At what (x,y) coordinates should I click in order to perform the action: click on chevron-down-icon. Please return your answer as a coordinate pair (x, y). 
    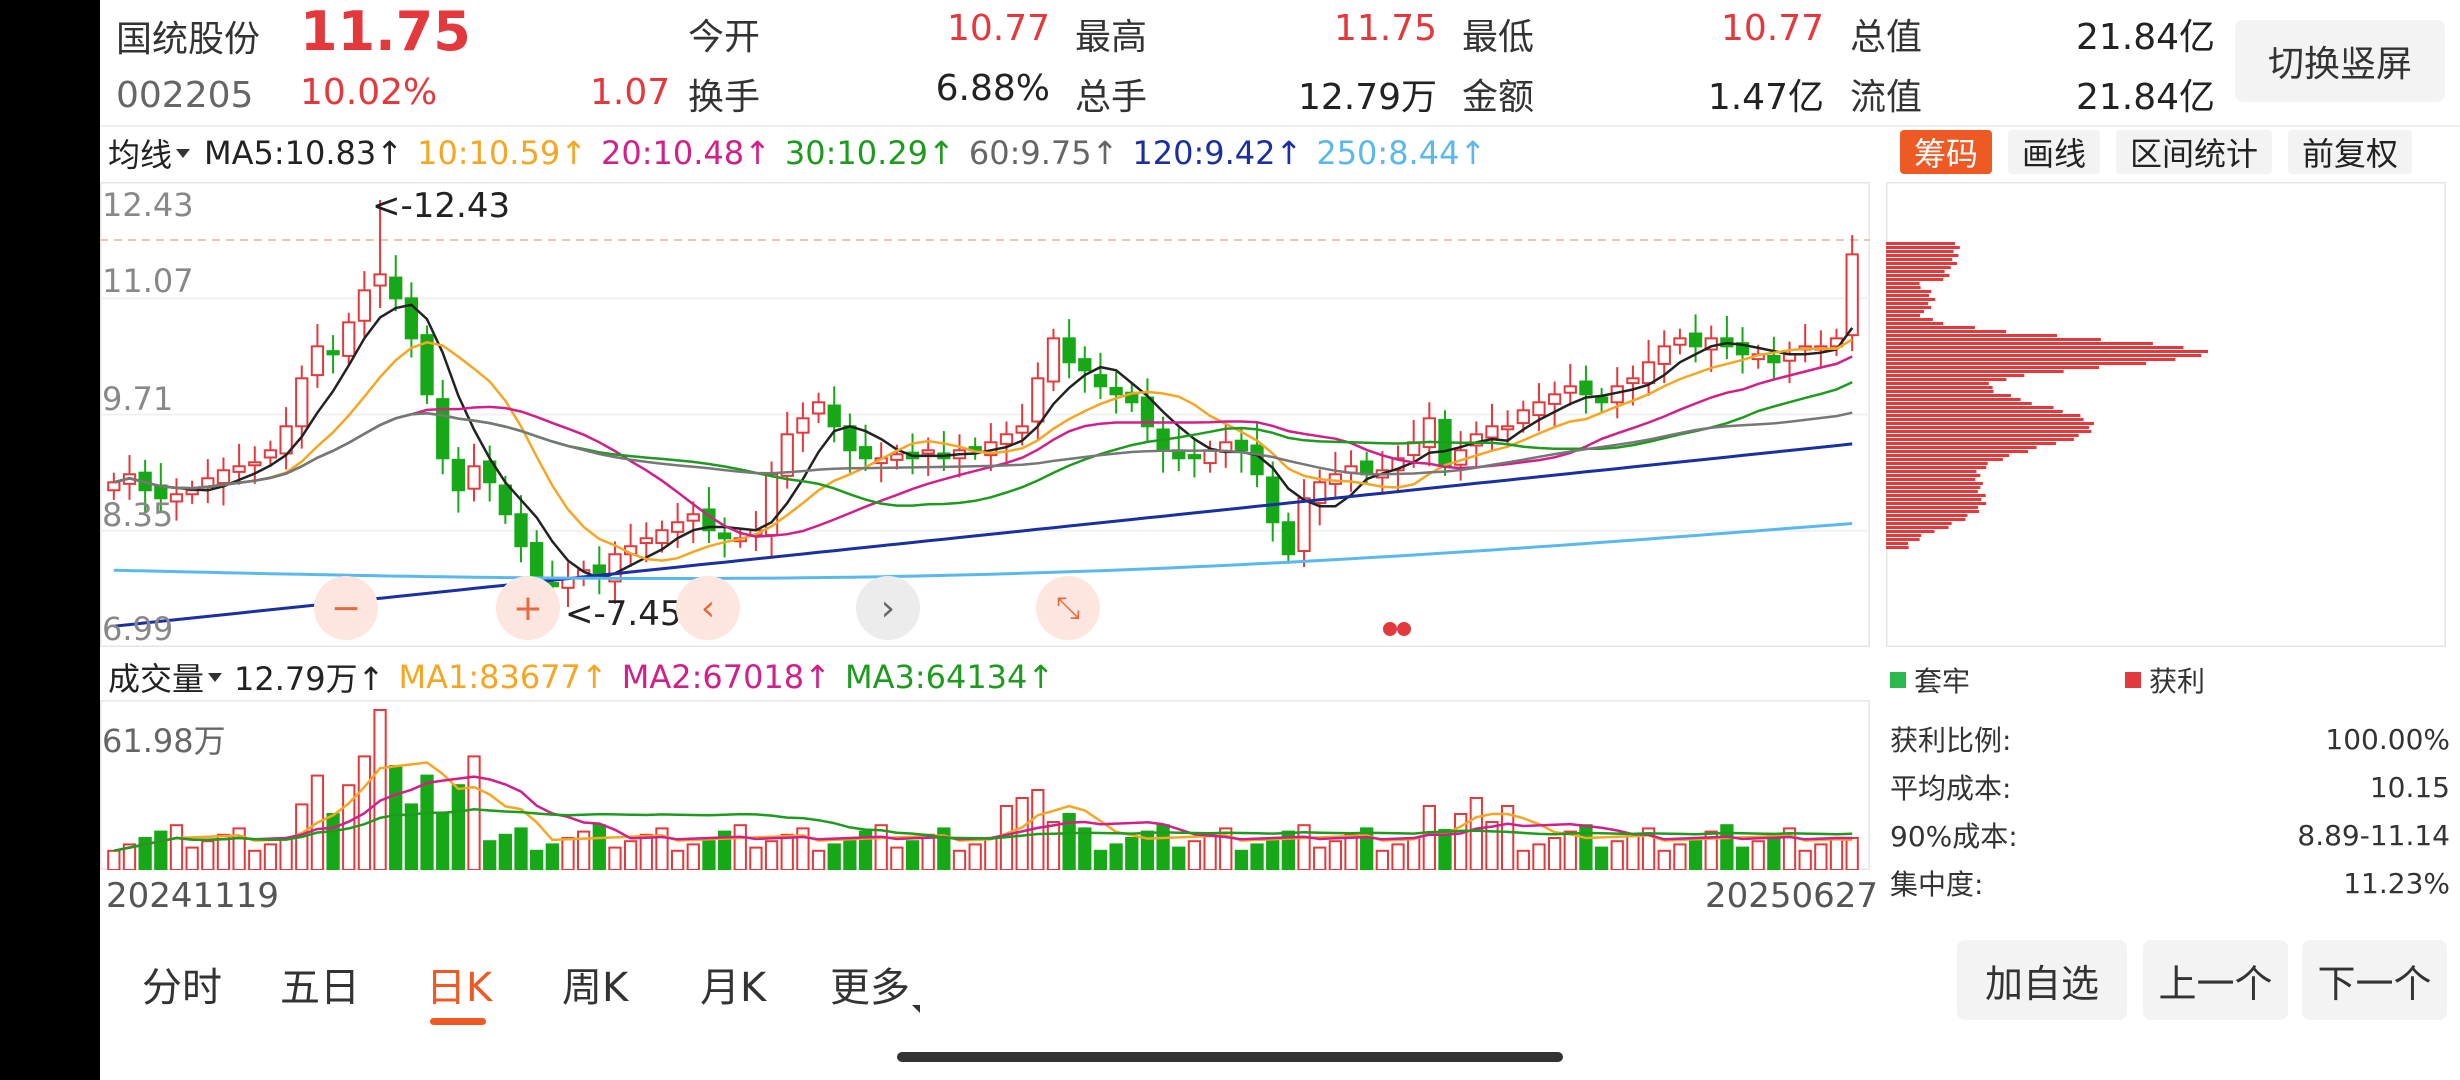
    Looking at the image, I should click on (215, 677).